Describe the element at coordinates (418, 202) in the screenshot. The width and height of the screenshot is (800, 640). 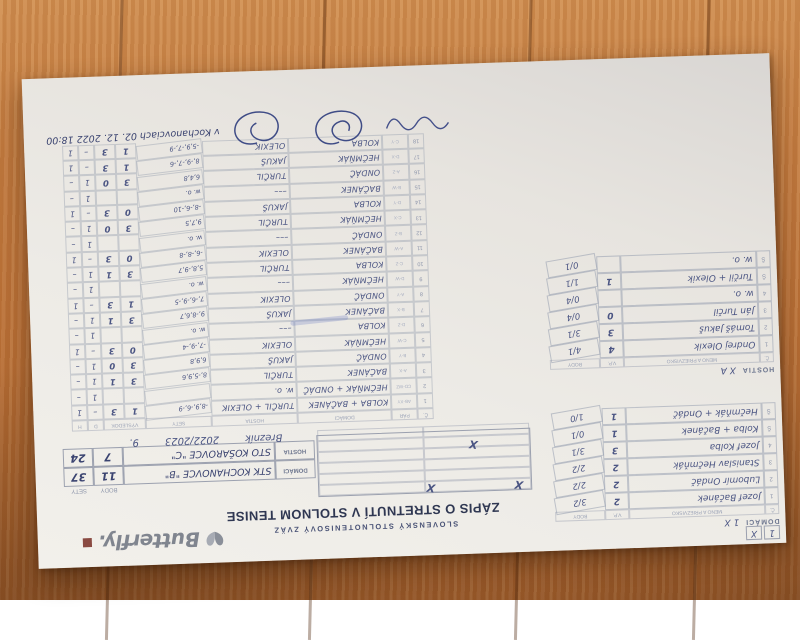
I see `match-number: 14` at that location.